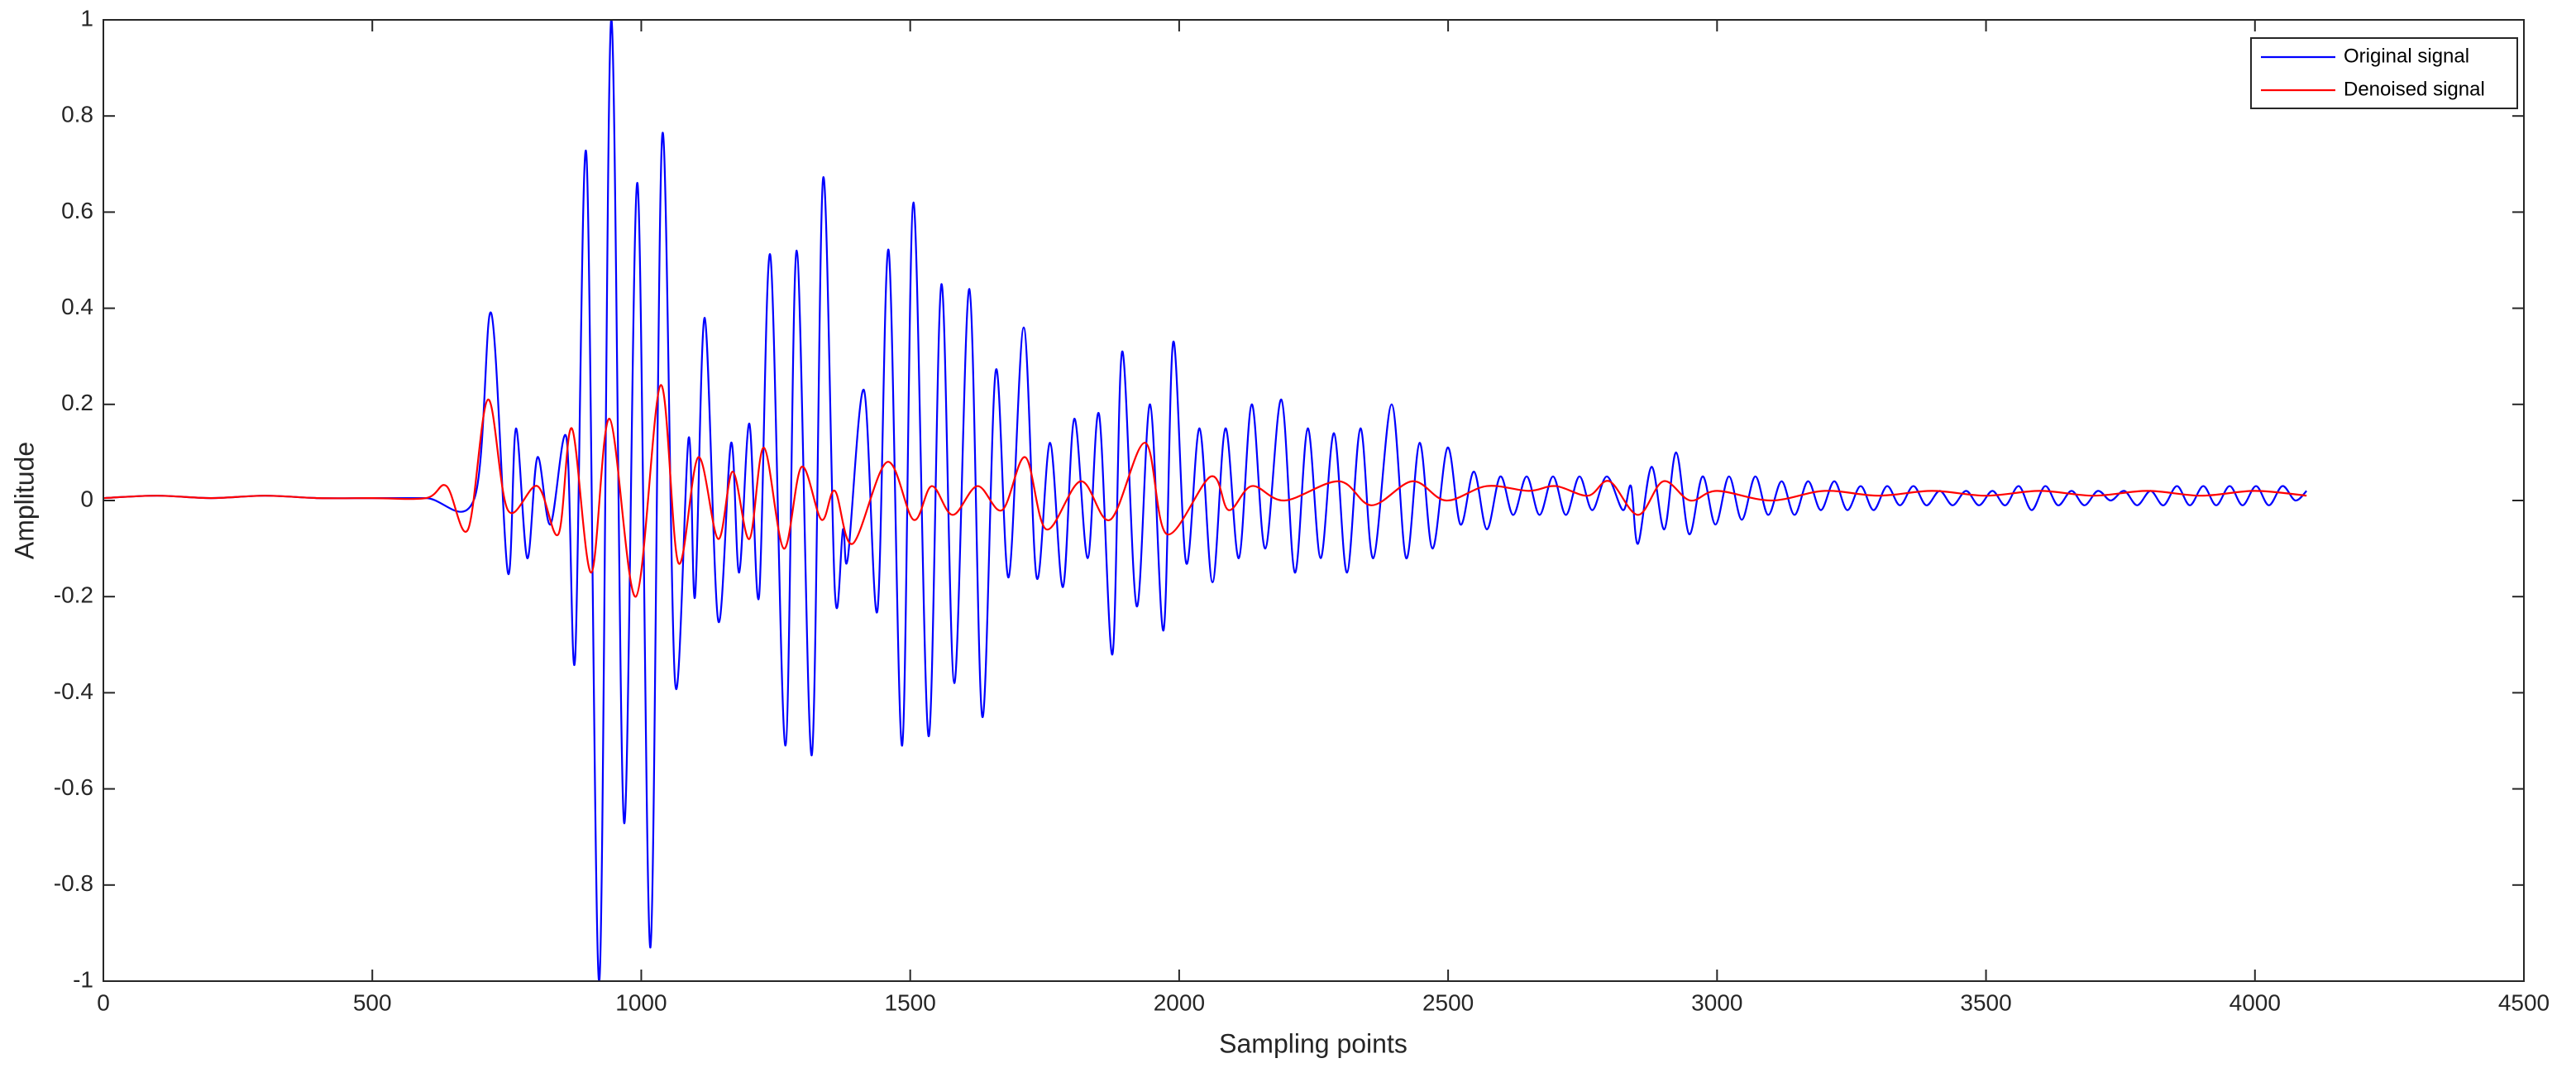 This screenshot has width=2576, height=1068. I want to click on x-tick-label: 1000, so click(641, 1002).